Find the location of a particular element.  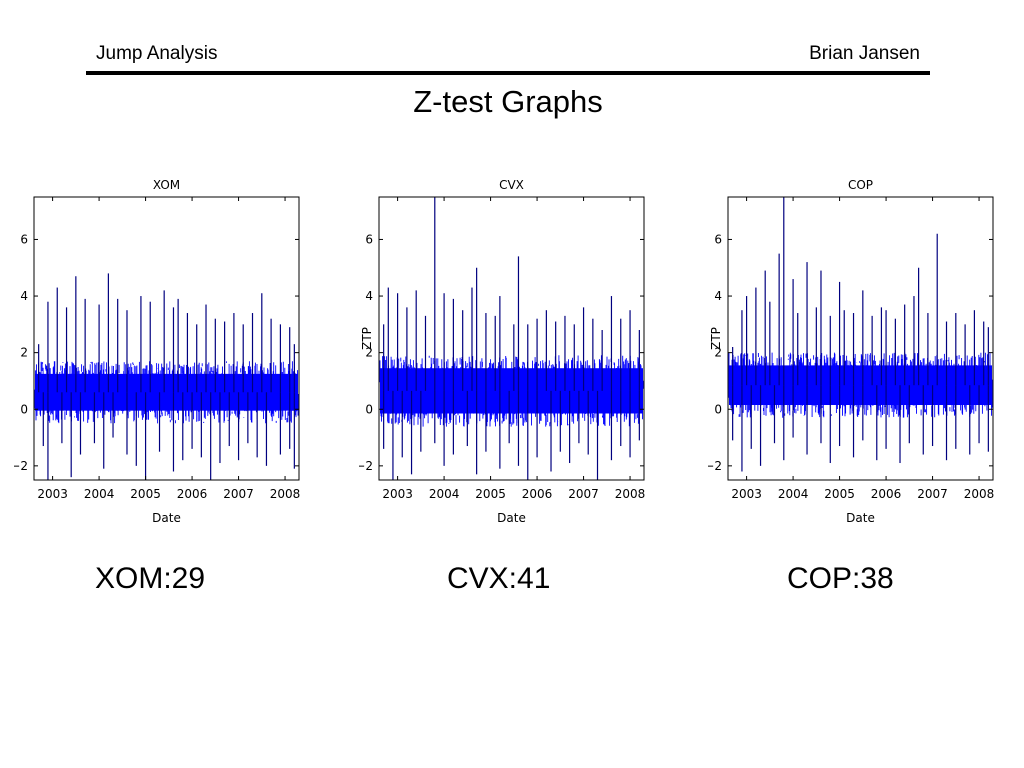

chart-cvx-svg: −2 0 2 4 6 2003 2004 2005 2006 2007 2008 CVX Date ZTP is located at coordinates (502, 351).